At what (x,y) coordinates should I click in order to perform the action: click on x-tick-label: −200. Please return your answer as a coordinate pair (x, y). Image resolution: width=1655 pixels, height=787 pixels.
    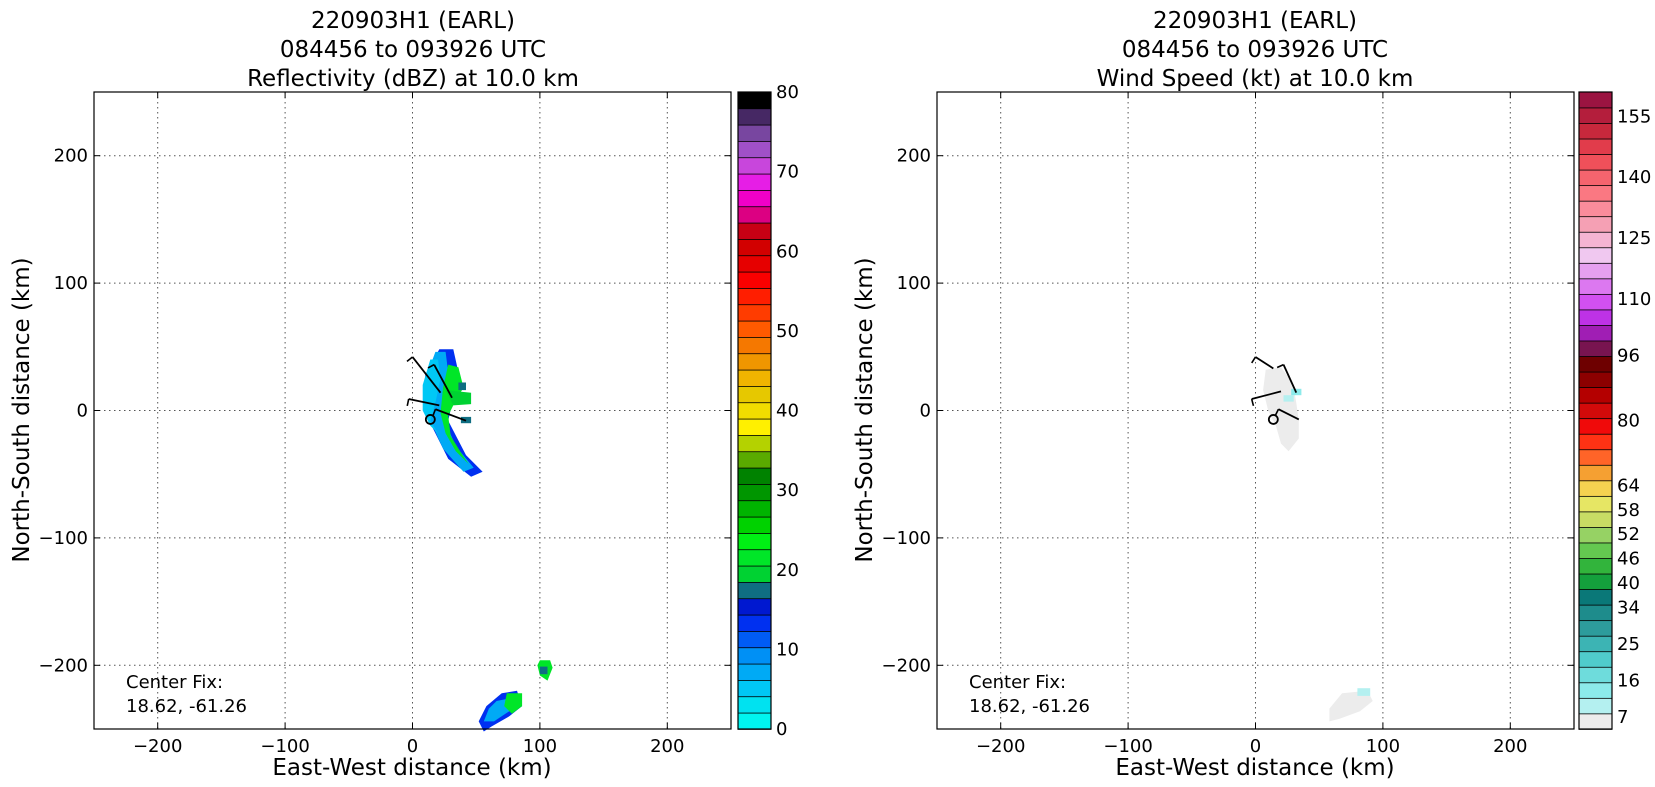
    Looking at the image, I should click on (1000, 746).